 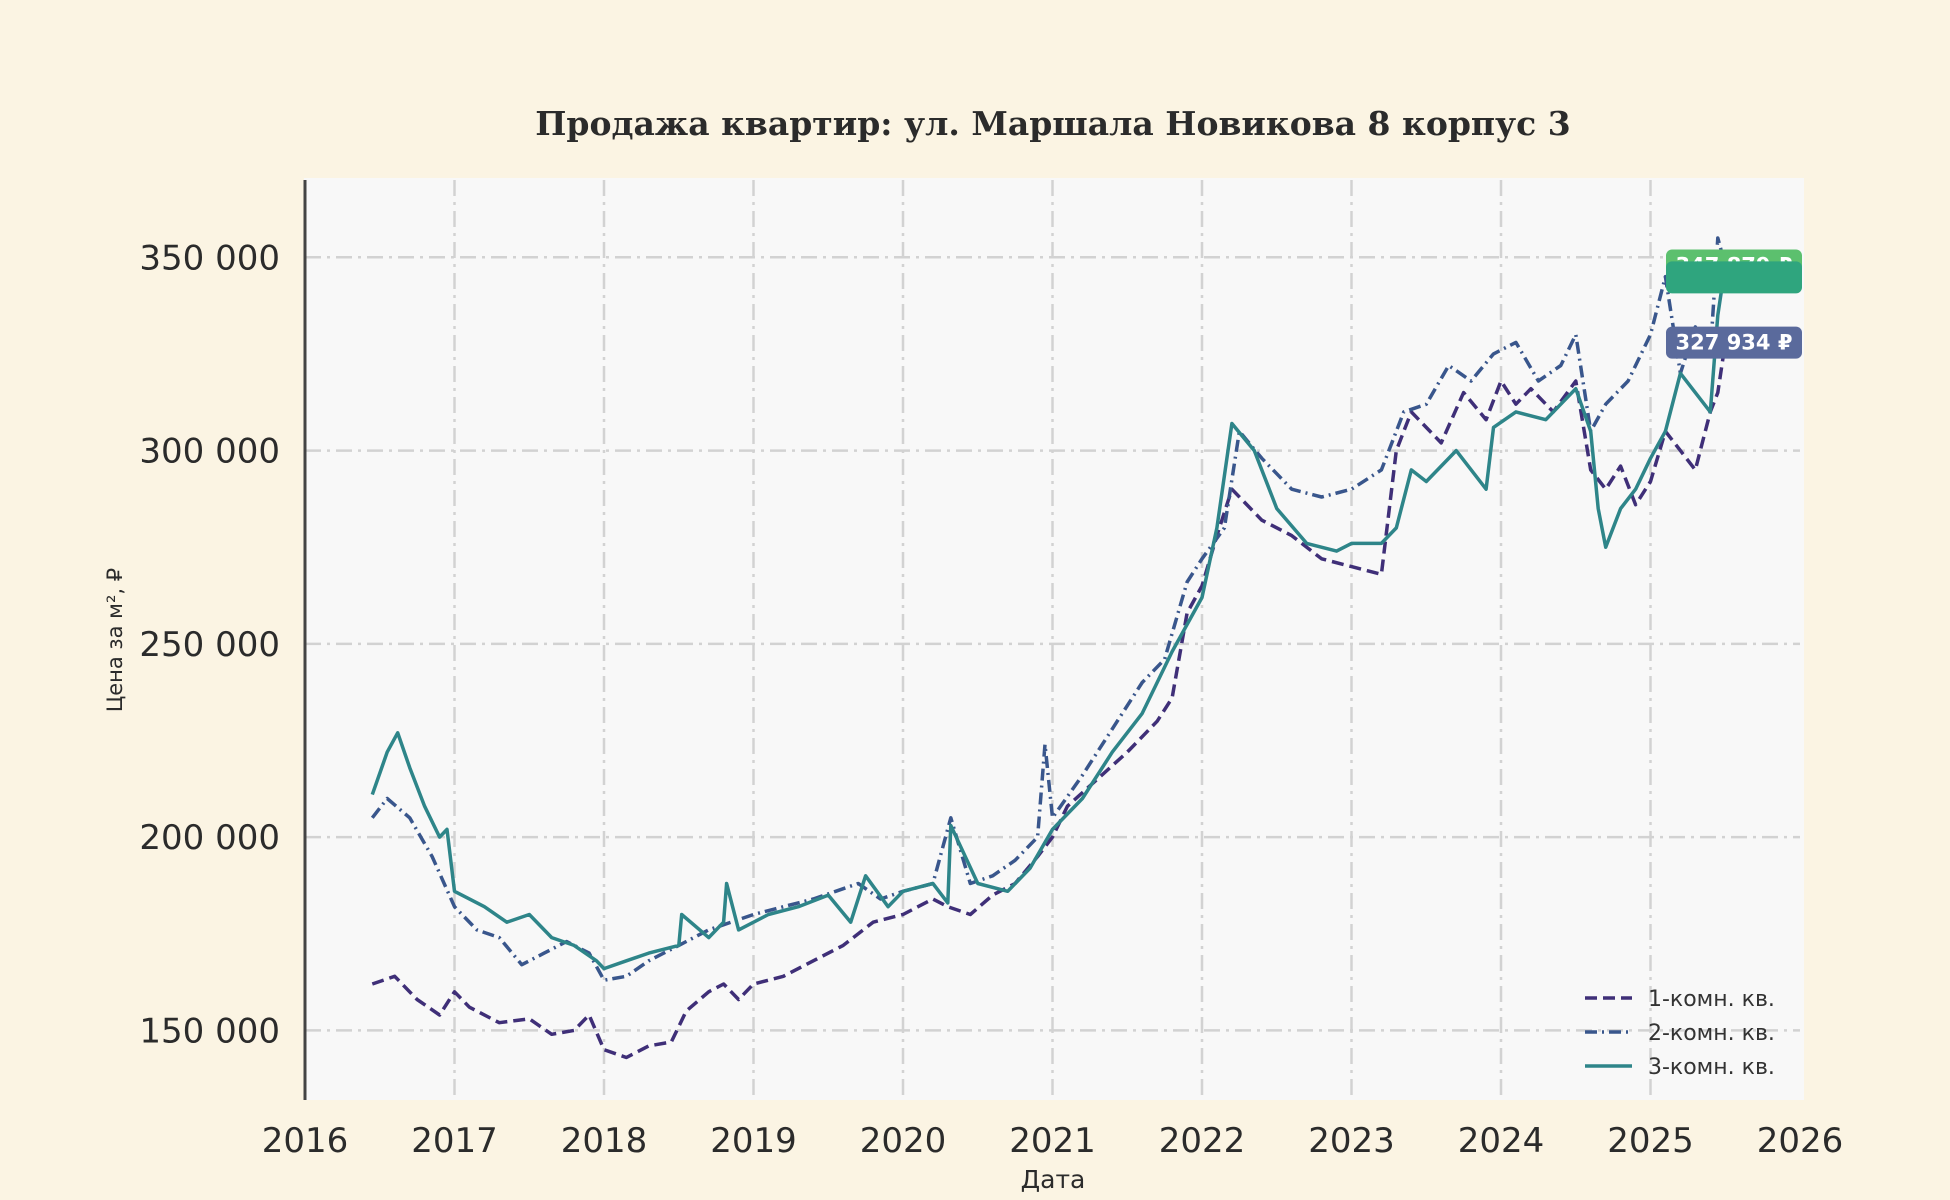 I want to click on x-tick-label: 2024, so click(x=1501, y=1141).